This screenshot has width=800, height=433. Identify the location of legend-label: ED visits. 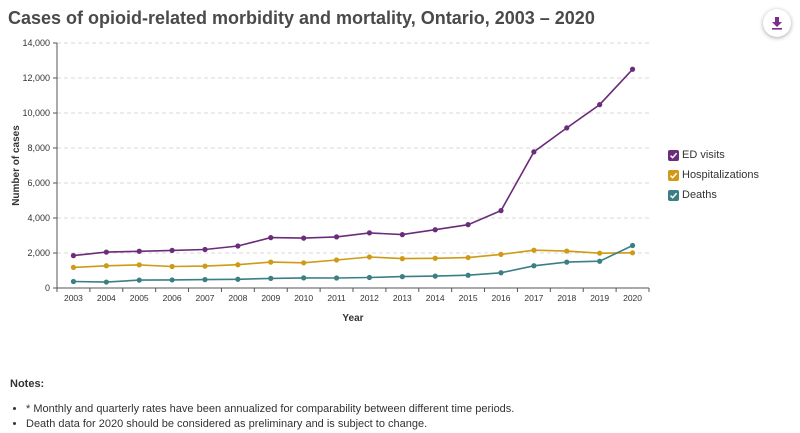
(703, 155).